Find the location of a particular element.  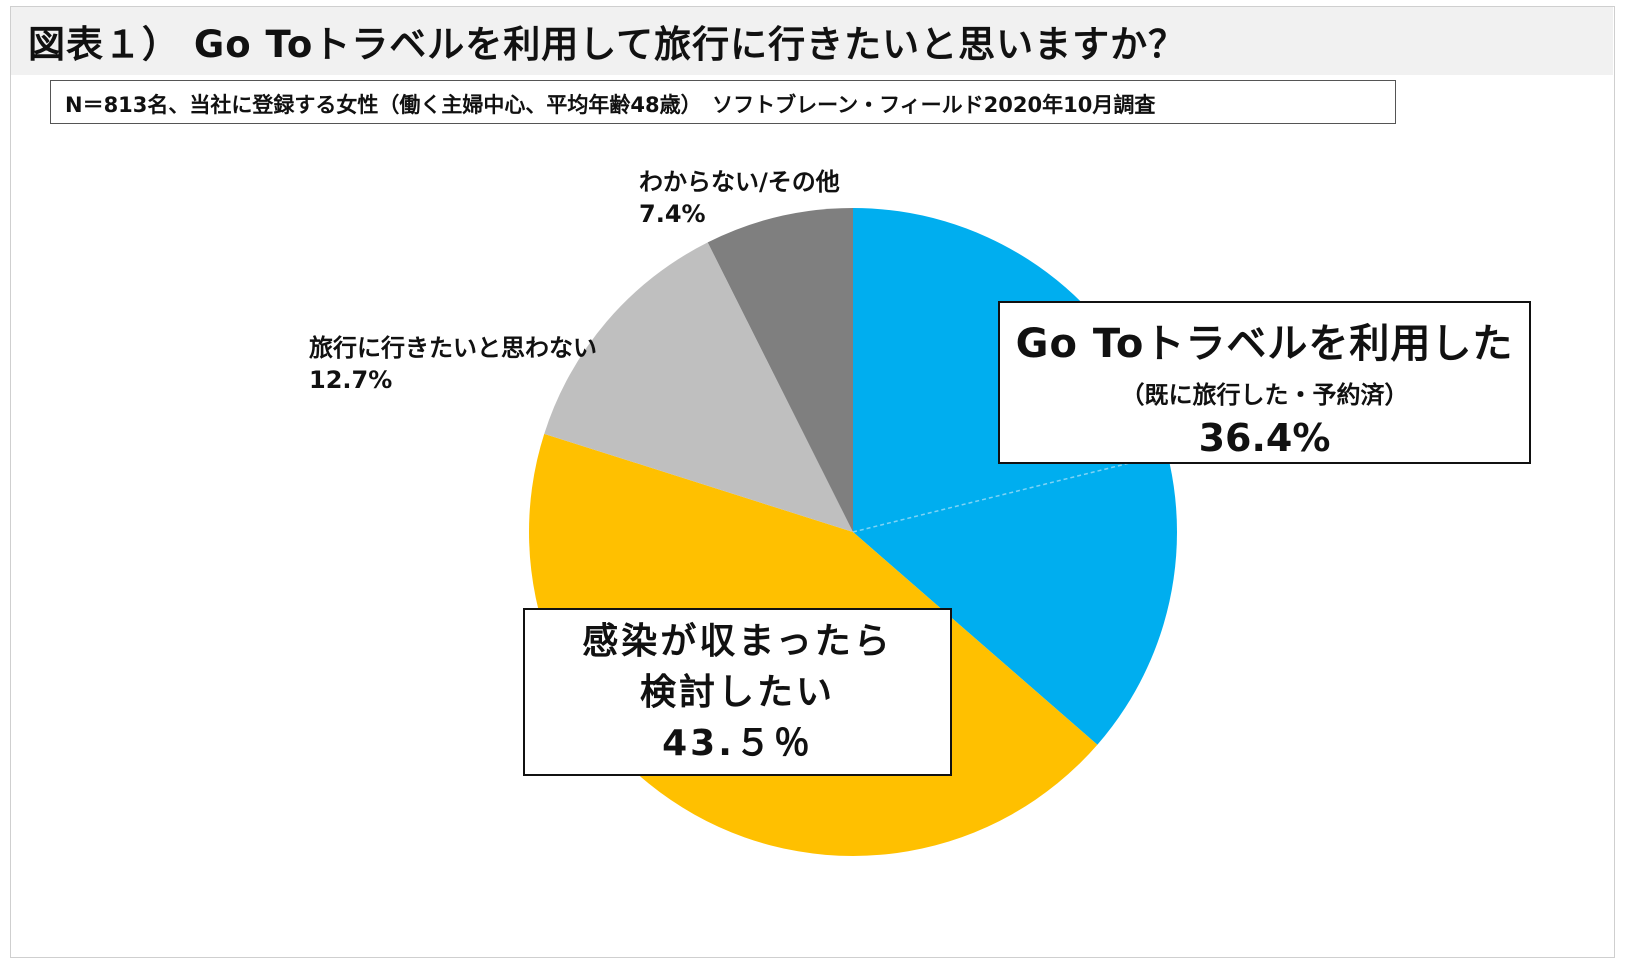

callout-covid-title-2: 検討したい is located at coordinates (737, 692).